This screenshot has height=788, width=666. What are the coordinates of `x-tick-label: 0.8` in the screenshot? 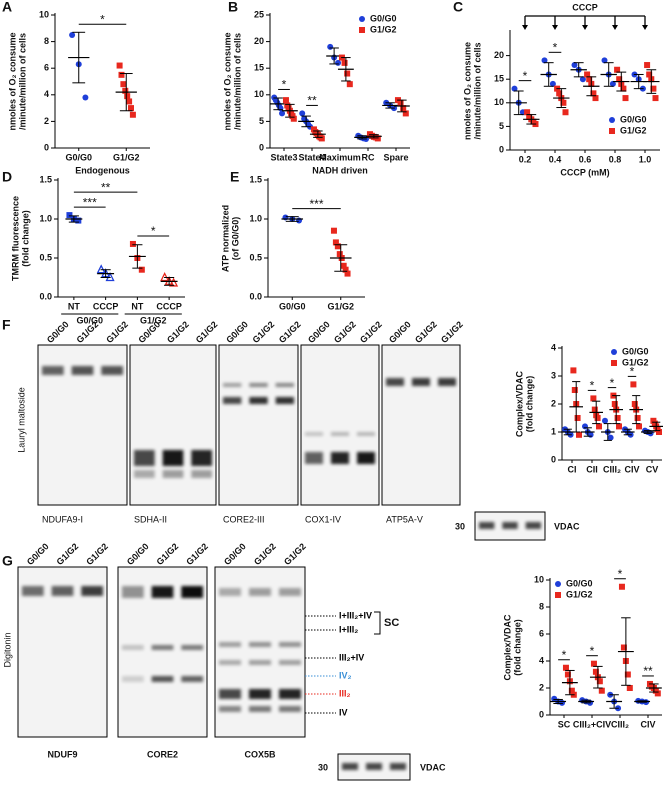 It's located at (615, 159).